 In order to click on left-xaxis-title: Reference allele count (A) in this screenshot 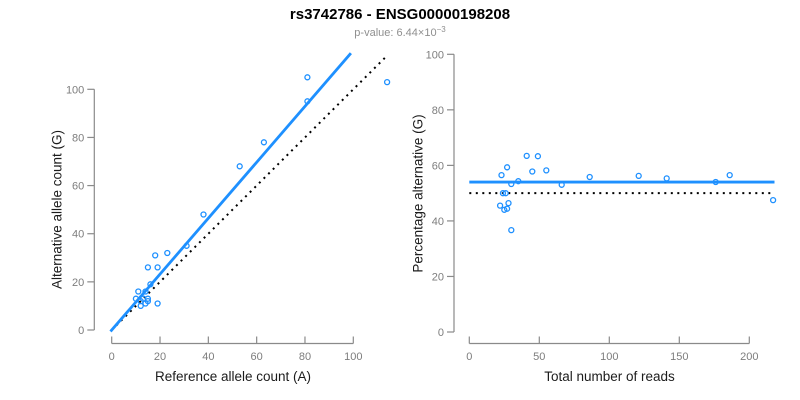, I will do `click(233, 376)`.